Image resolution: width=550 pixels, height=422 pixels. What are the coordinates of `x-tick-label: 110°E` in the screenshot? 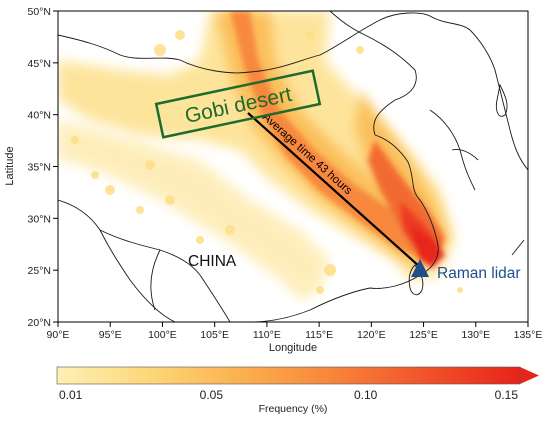 It's located at (267, 335).